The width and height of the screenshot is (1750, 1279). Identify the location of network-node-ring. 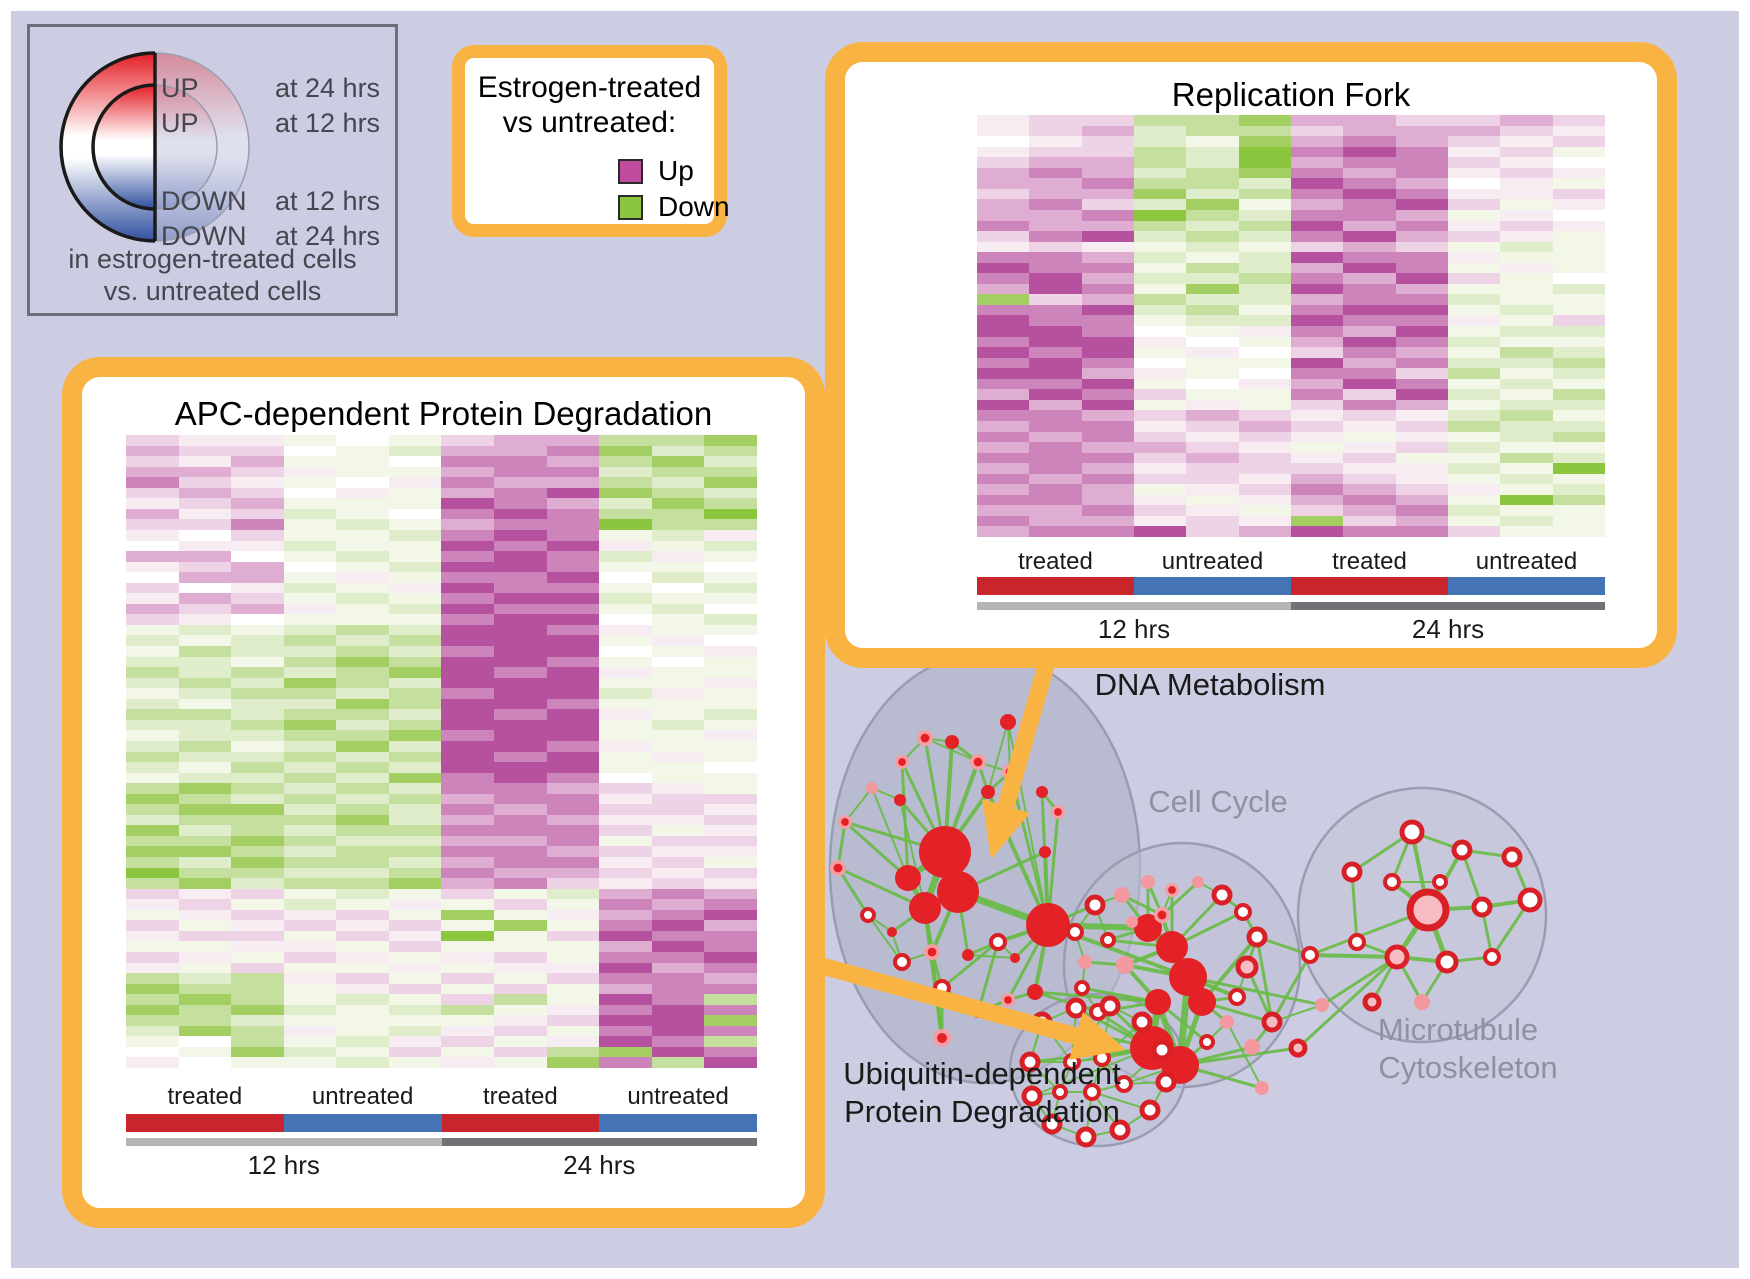
(1110, 1006).